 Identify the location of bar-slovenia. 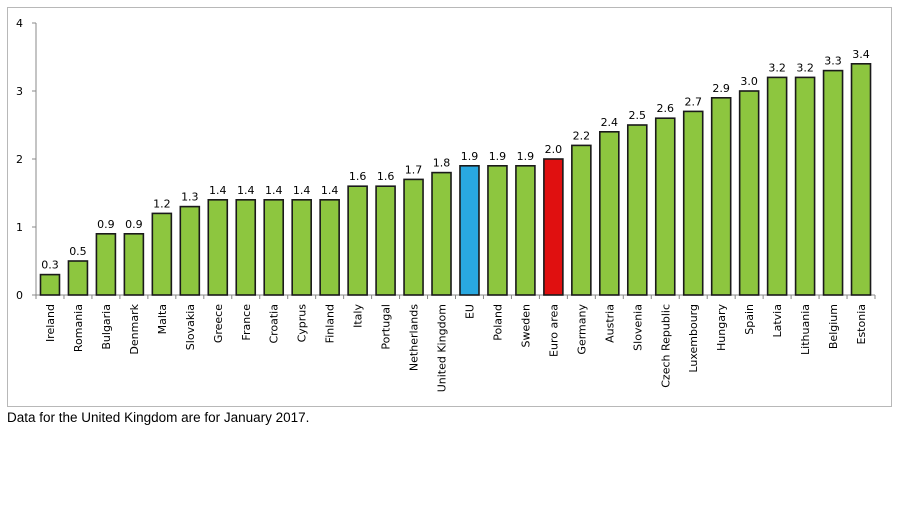
(637, 210).